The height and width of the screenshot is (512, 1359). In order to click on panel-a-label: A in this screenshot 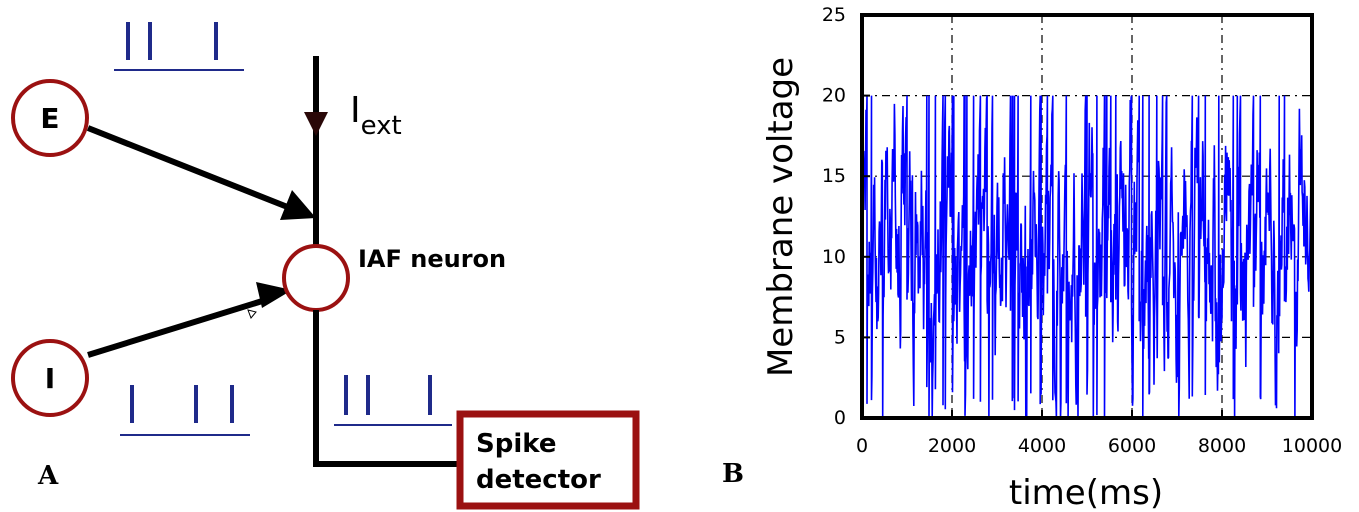, I will do `click(48, 476)`.